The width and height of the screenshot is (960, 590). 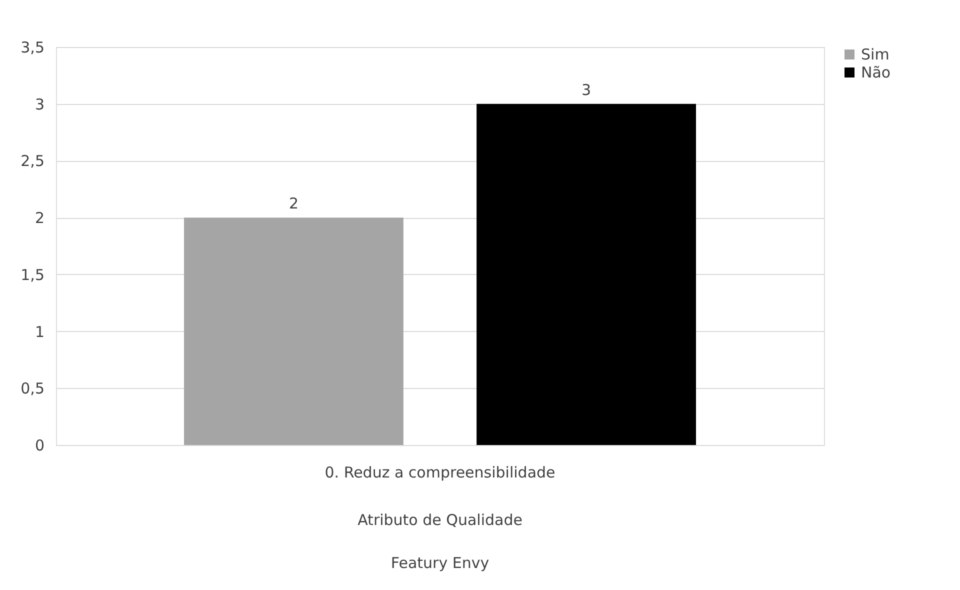 What do you see at coordinates (440, 473) in the screenshot?
I see `x-tick-label: 0. Reduz a compreensibilidade` at bounding box center [440, 473].